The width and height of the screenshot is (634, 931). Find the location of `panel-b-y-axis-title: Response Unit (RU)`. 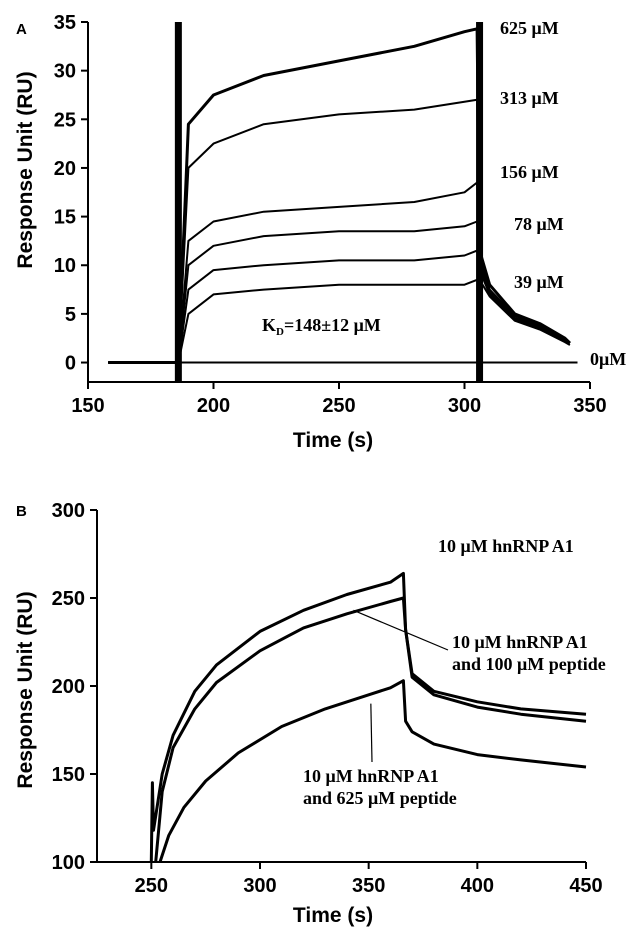

panel-b-y-axis-title: Response Unit (RU) is located at coordinates (25, 689).